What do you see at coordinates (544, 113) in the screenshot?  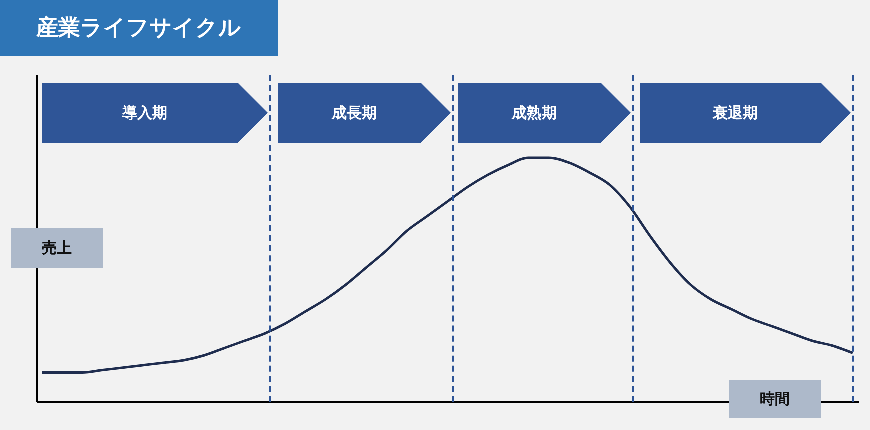 I see `chevron-arrow: 成熟期` at bounding box center [544, 113].